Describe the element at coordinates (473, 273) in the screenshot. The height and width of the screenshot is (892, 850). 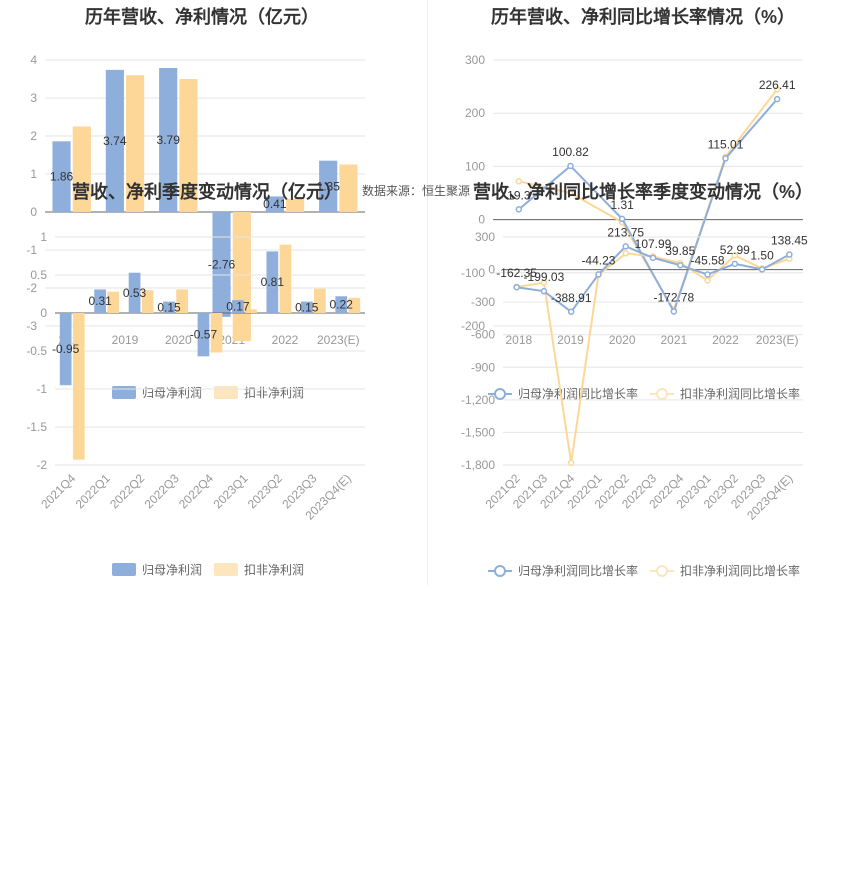
I see `y-tick-label: -100` at that location.